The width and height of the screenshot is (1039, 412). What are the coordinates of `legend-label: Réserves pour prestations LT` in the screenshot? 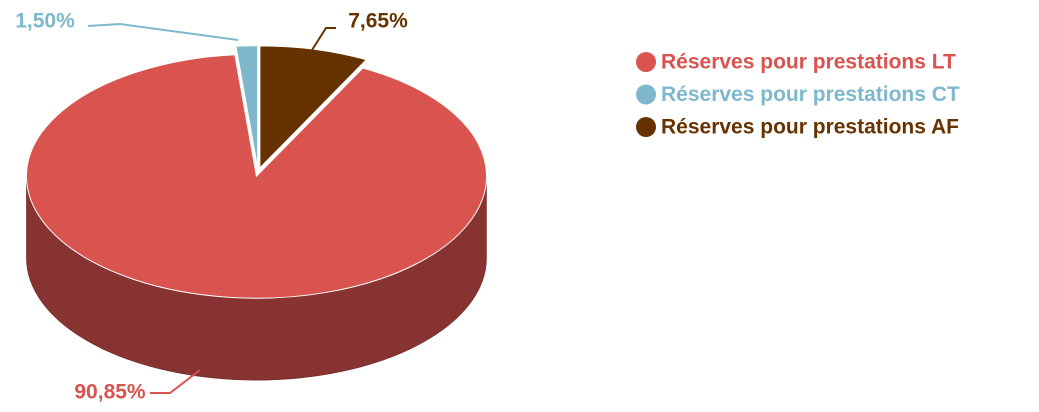 It's located at (808, 62).